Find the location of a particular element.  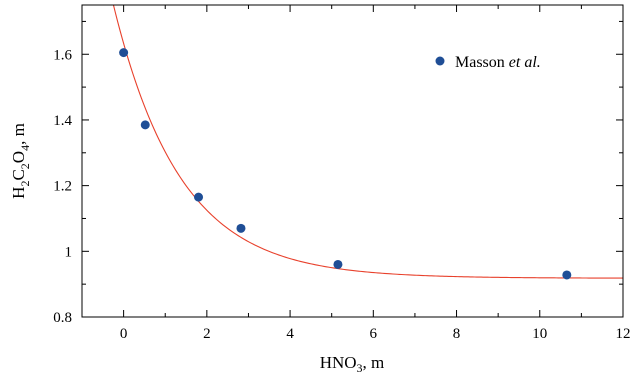

y-tick-label: 1.6 is located at coordinates (62, 55).